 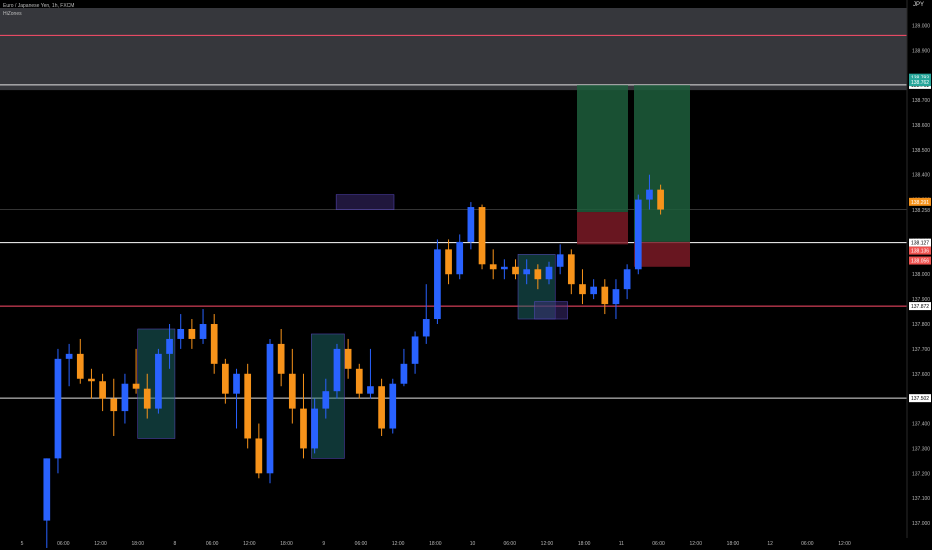 What do you see at coordinates (919, 275) in the screenshot?
I see `price-axis` at bounding box center [919, 275].